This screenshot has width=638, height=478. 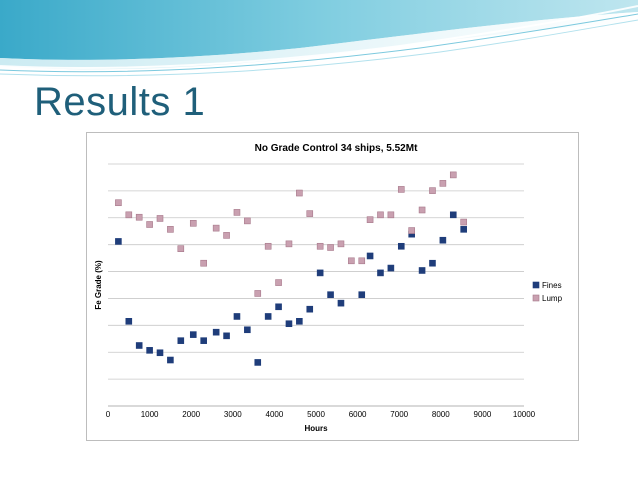 I want to click on x-tick-label: 3000, so click(x=233, y=414).